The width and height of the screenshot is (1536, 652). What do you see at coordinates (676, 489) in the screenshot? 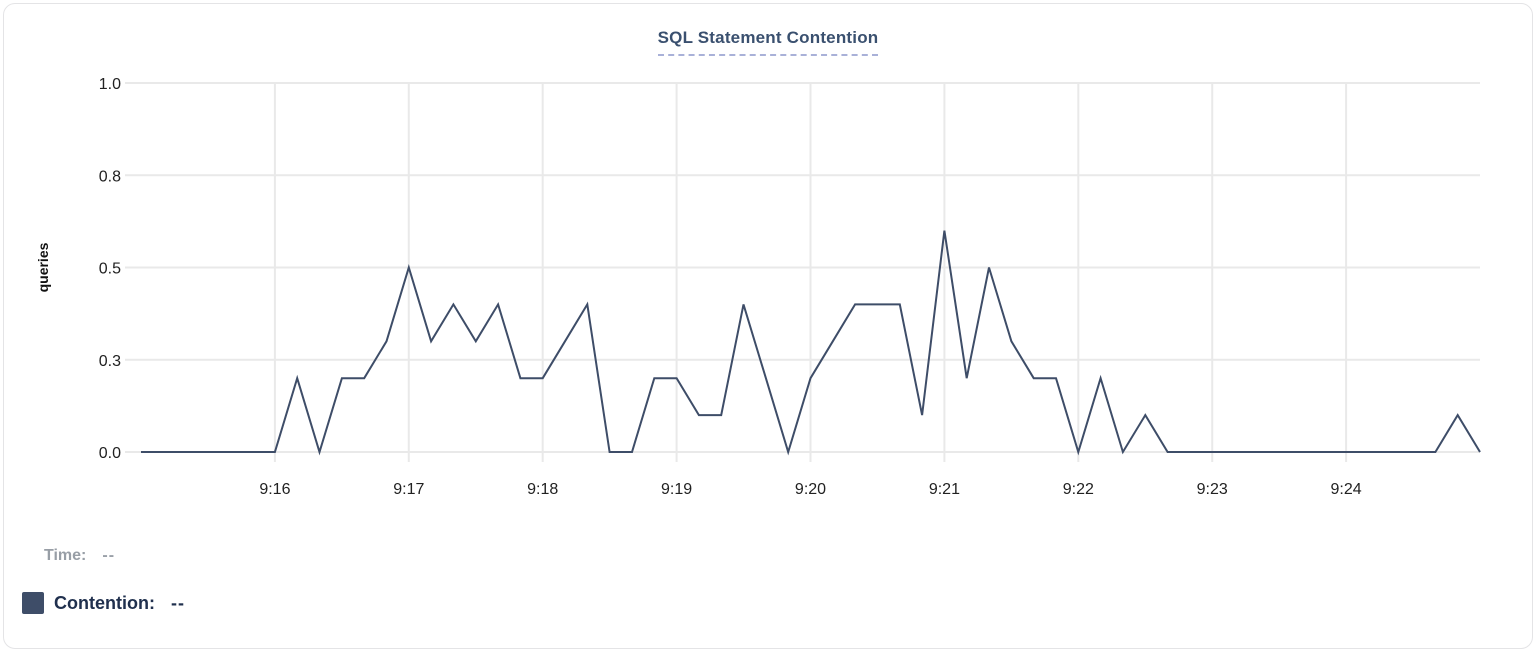
I see `x-axis-tick-label: 9:19` at bounding box center [676, 489].